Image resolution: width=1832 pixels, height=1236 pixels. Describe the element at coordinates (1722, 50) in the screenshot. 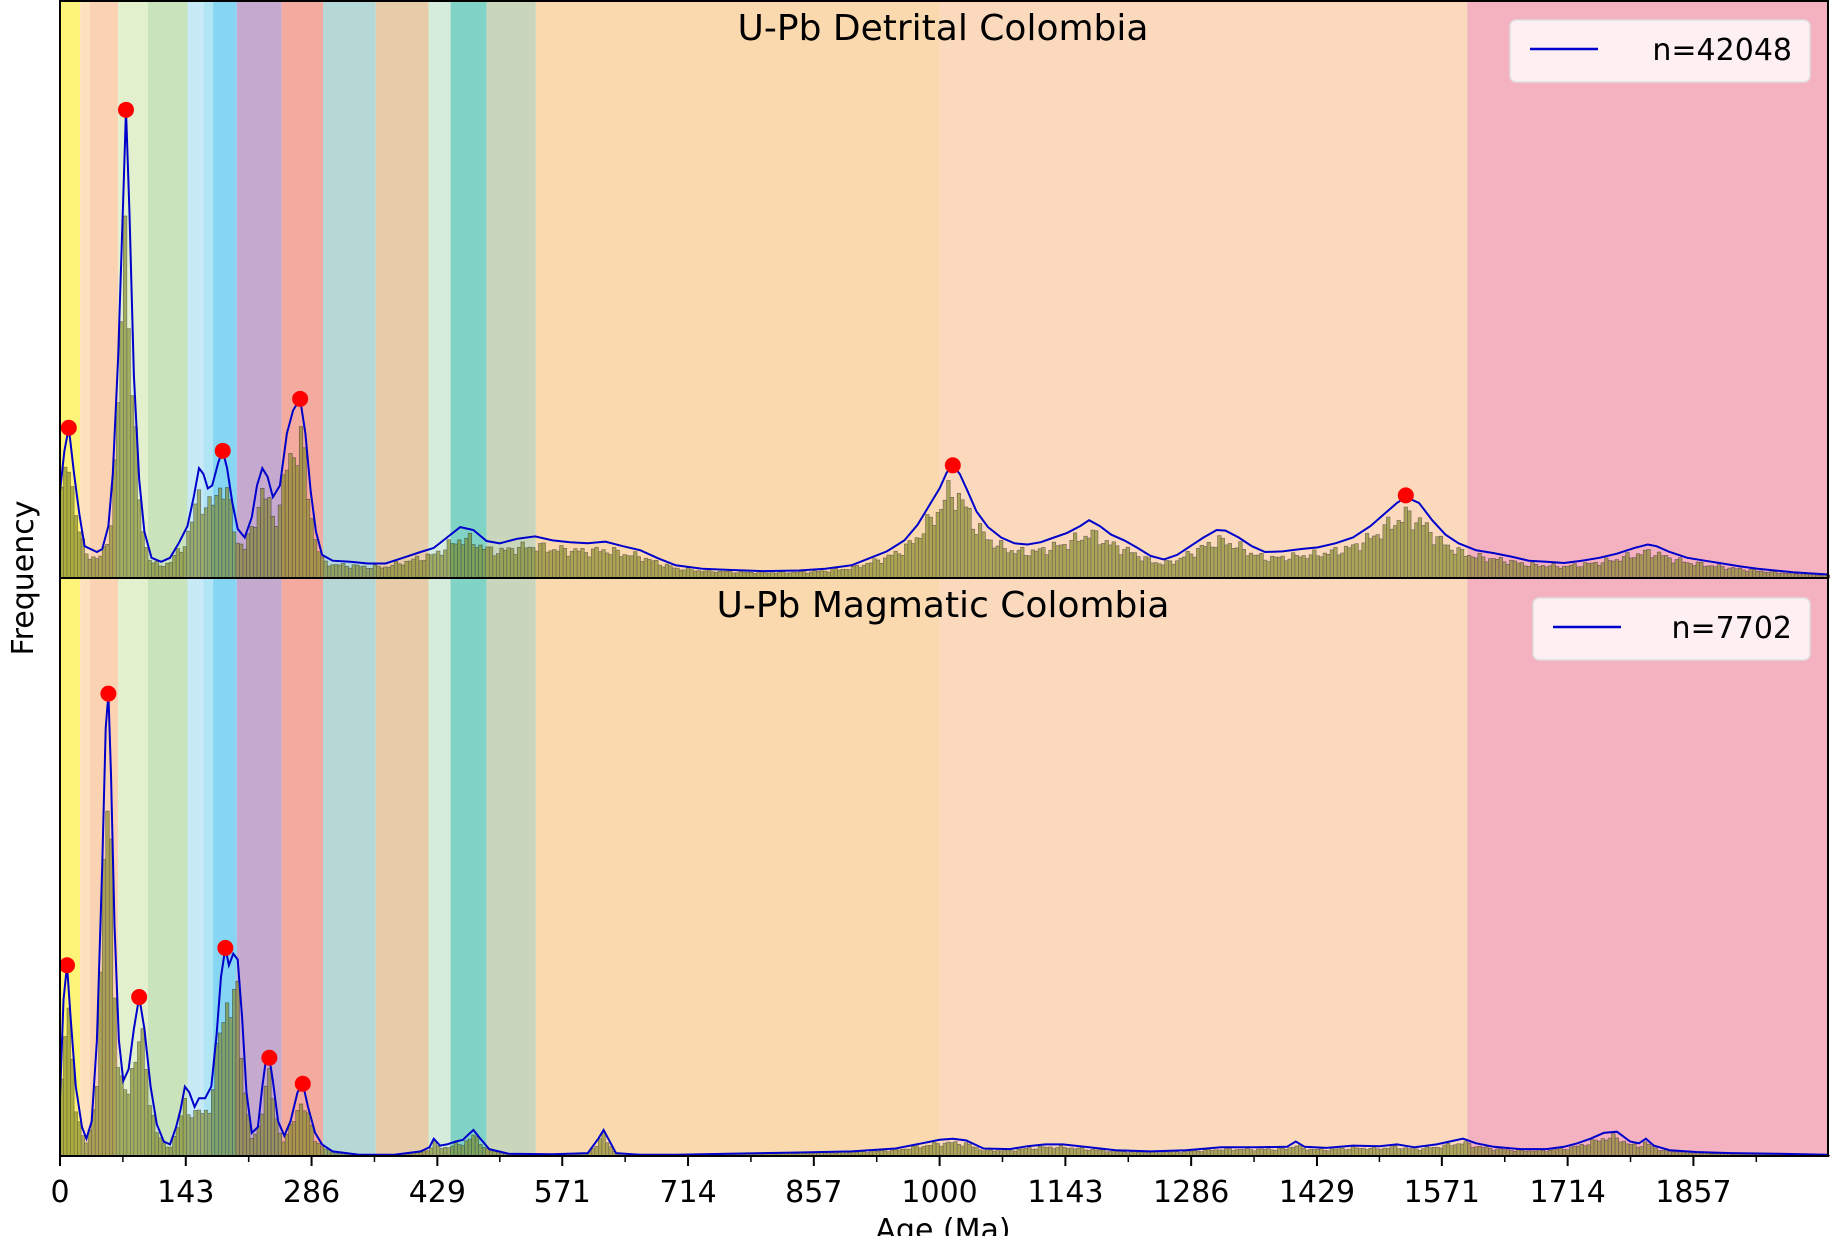

I see `legend-label-detrital: n=42048` at that location.